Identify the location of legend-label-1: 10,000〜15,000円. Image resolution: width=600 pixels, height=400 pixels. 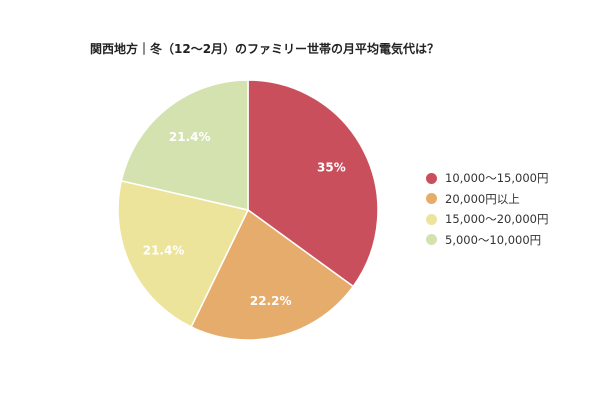
(497, 178).